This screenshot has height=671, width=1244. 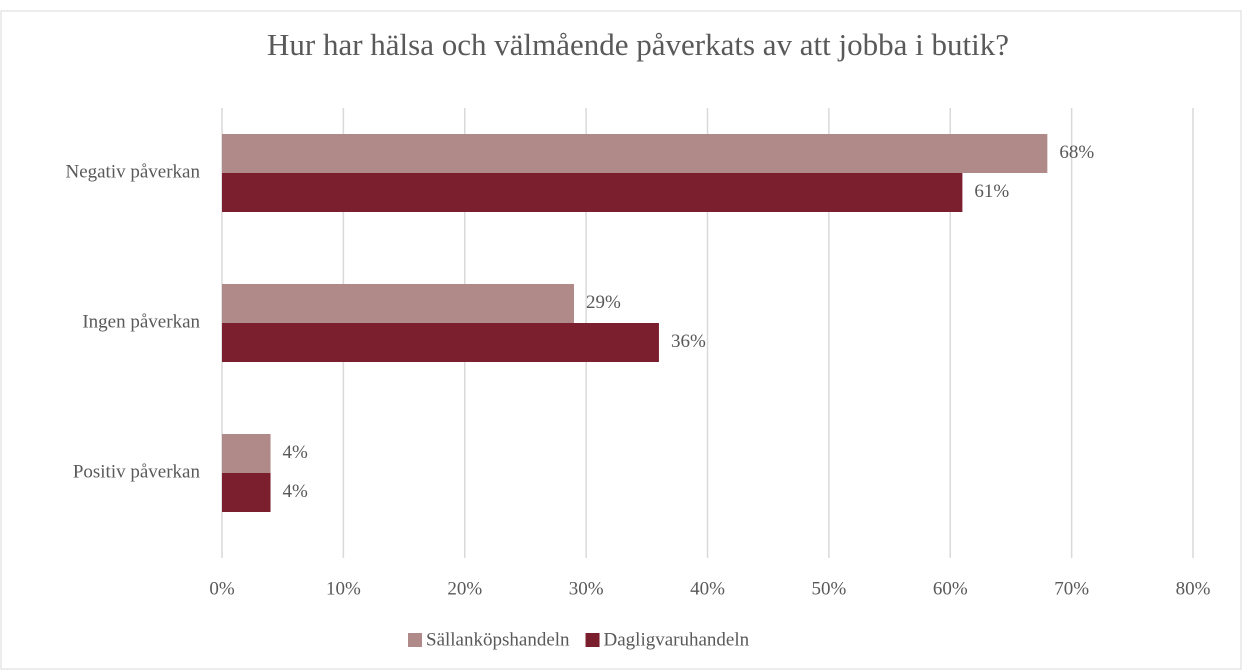 What do you see at coordinates (498, 639) in the screenshot?
I see `legend-label: Sällanköpshandeln` at bounding box center [498, 639].